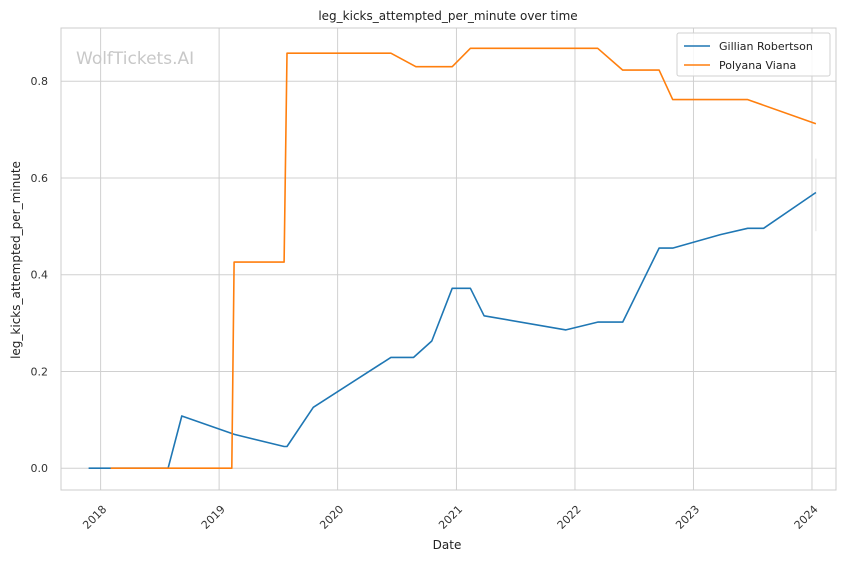 This screenshot has width=844, height=561. I want to click on x-tick-label: 2021, so click(450, 517).